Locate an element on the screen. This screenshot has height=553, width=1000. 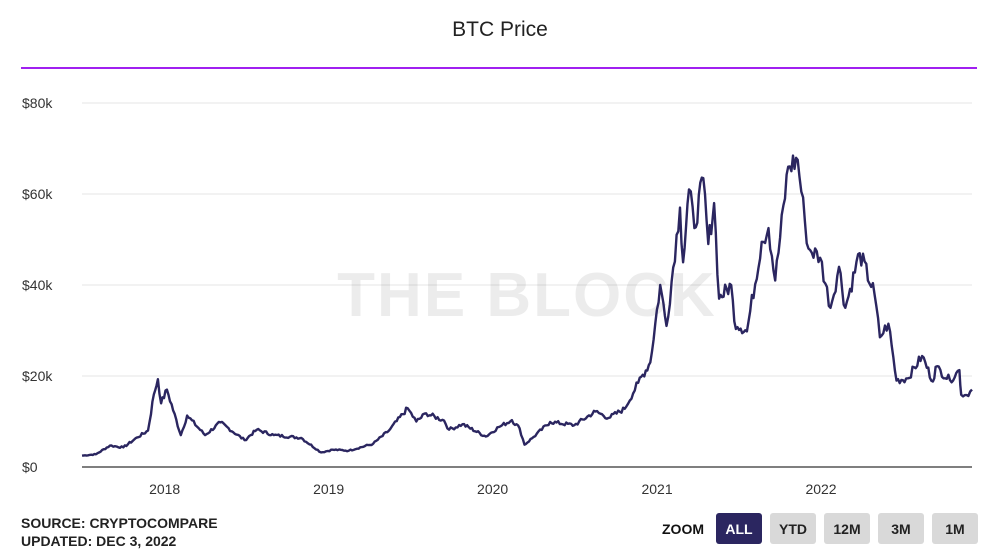
zoom-label: ZOOM is located at coordinates (683, 528).